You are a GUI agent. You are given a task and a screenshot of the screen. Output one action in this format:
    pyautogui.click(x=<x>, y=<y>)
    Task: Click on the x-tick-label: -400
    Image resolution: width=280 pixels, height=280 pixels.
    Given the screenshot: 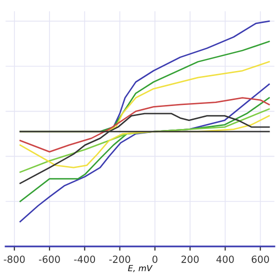 What is the action you would take?
    pyautogui.click(x=85, y=259)
    